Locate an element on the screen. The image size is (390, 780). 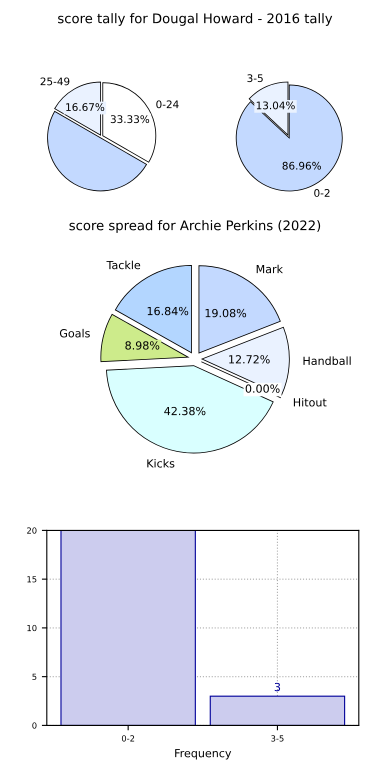
y-tick-label: 5 is located at coordinates (34, 677).